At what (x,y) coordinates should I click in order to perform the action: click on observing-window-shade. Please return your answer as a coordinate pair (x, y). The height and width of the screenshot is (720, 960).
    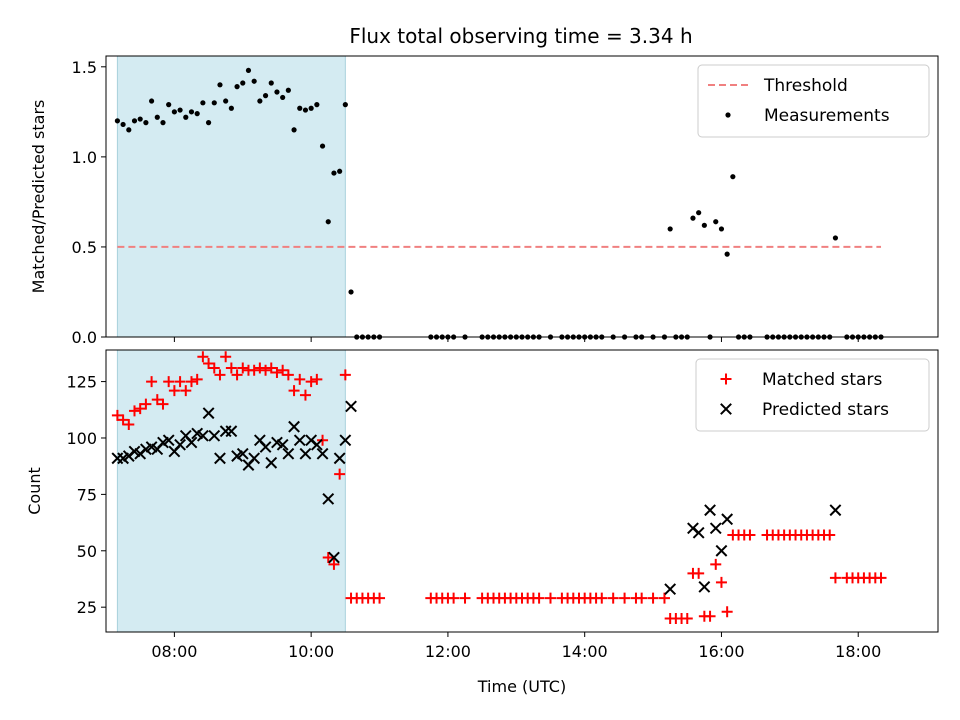
    Looking at the image, I should click on (231, 491).